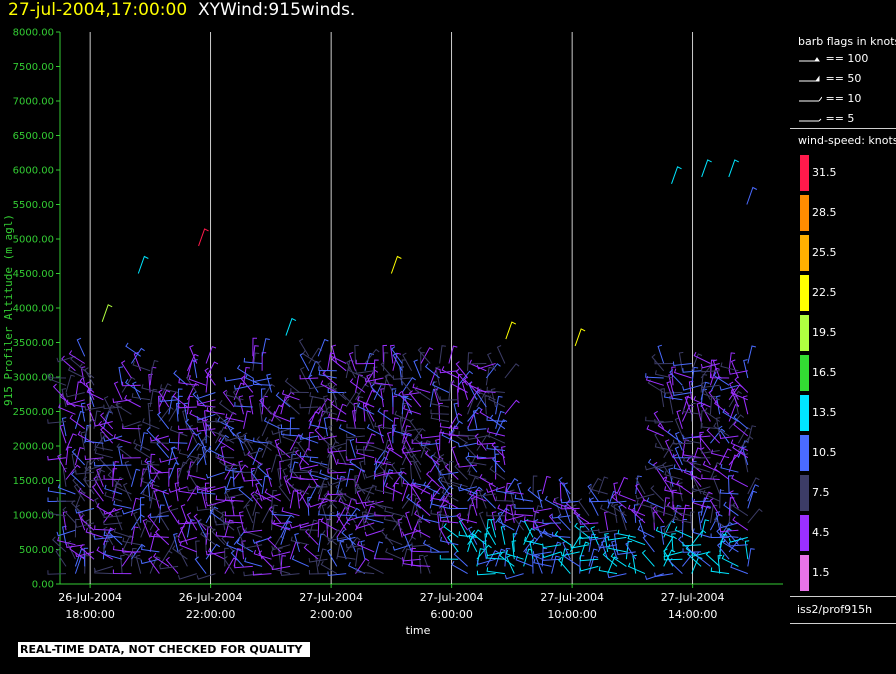  What do you see at coordinates (90, 597) in the screenshot?
I see `x-tick-date: 26-Jul-2004` at bounding box center [90, 597].